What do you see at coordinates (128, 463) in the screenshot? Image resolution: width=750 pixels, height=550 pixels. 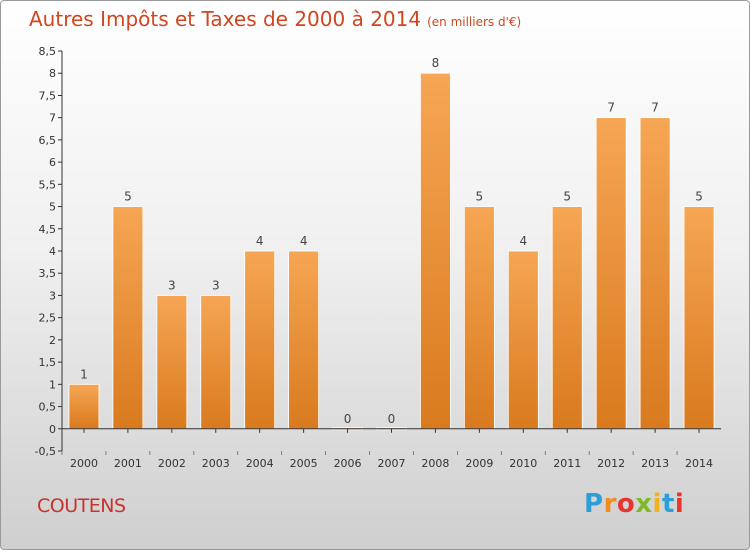 I see `x-tick-label: 2001` at bounding box center [128, 463].